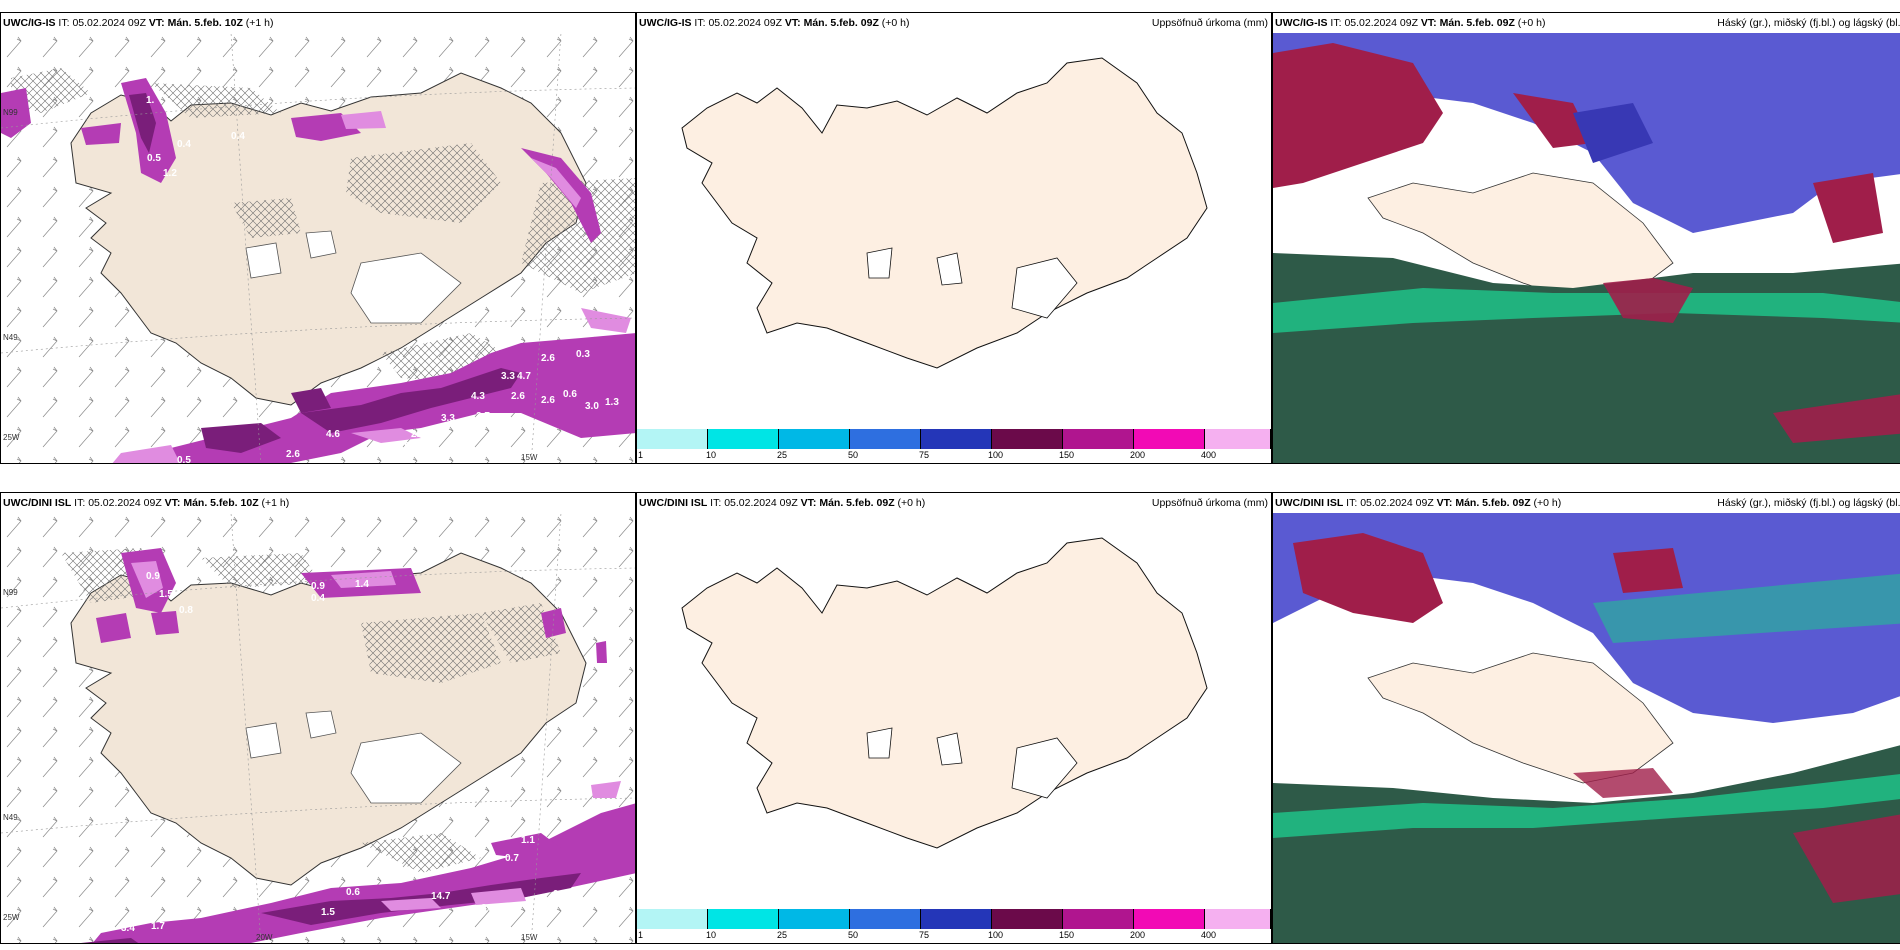 This screenshot has width=1900, height=950. What do you see at coordinates (512, 858) in the screenshot?
I see `value-label: 0.7` at bounding box center [512, 858].